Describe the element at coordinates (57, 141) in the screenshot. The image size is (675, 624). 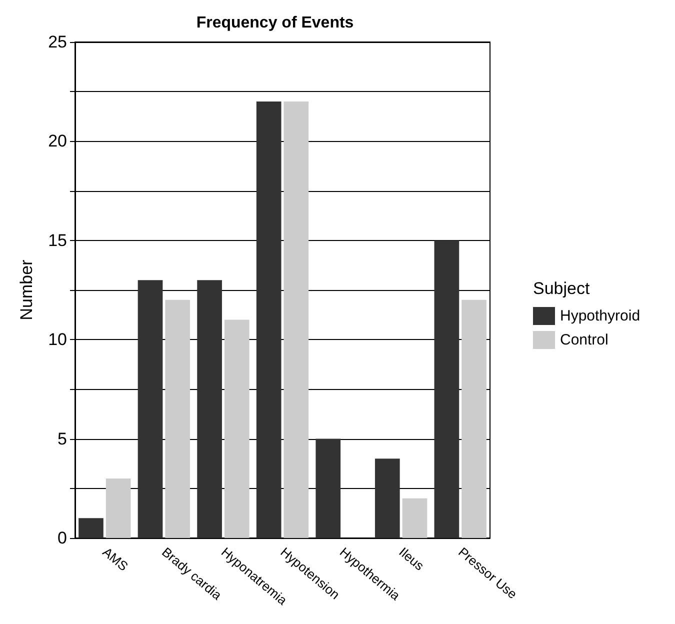
I see `y-tick-label: 20` at that location.